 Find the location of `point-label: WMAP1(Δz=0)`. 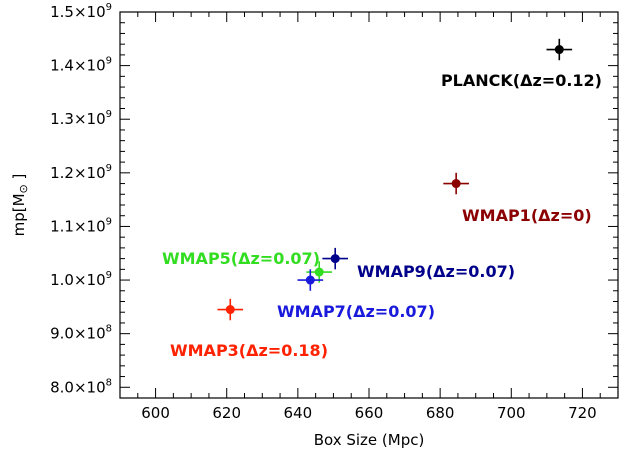

point-label: WMAP1(Δz=0) is located at coordinates (527, 215).